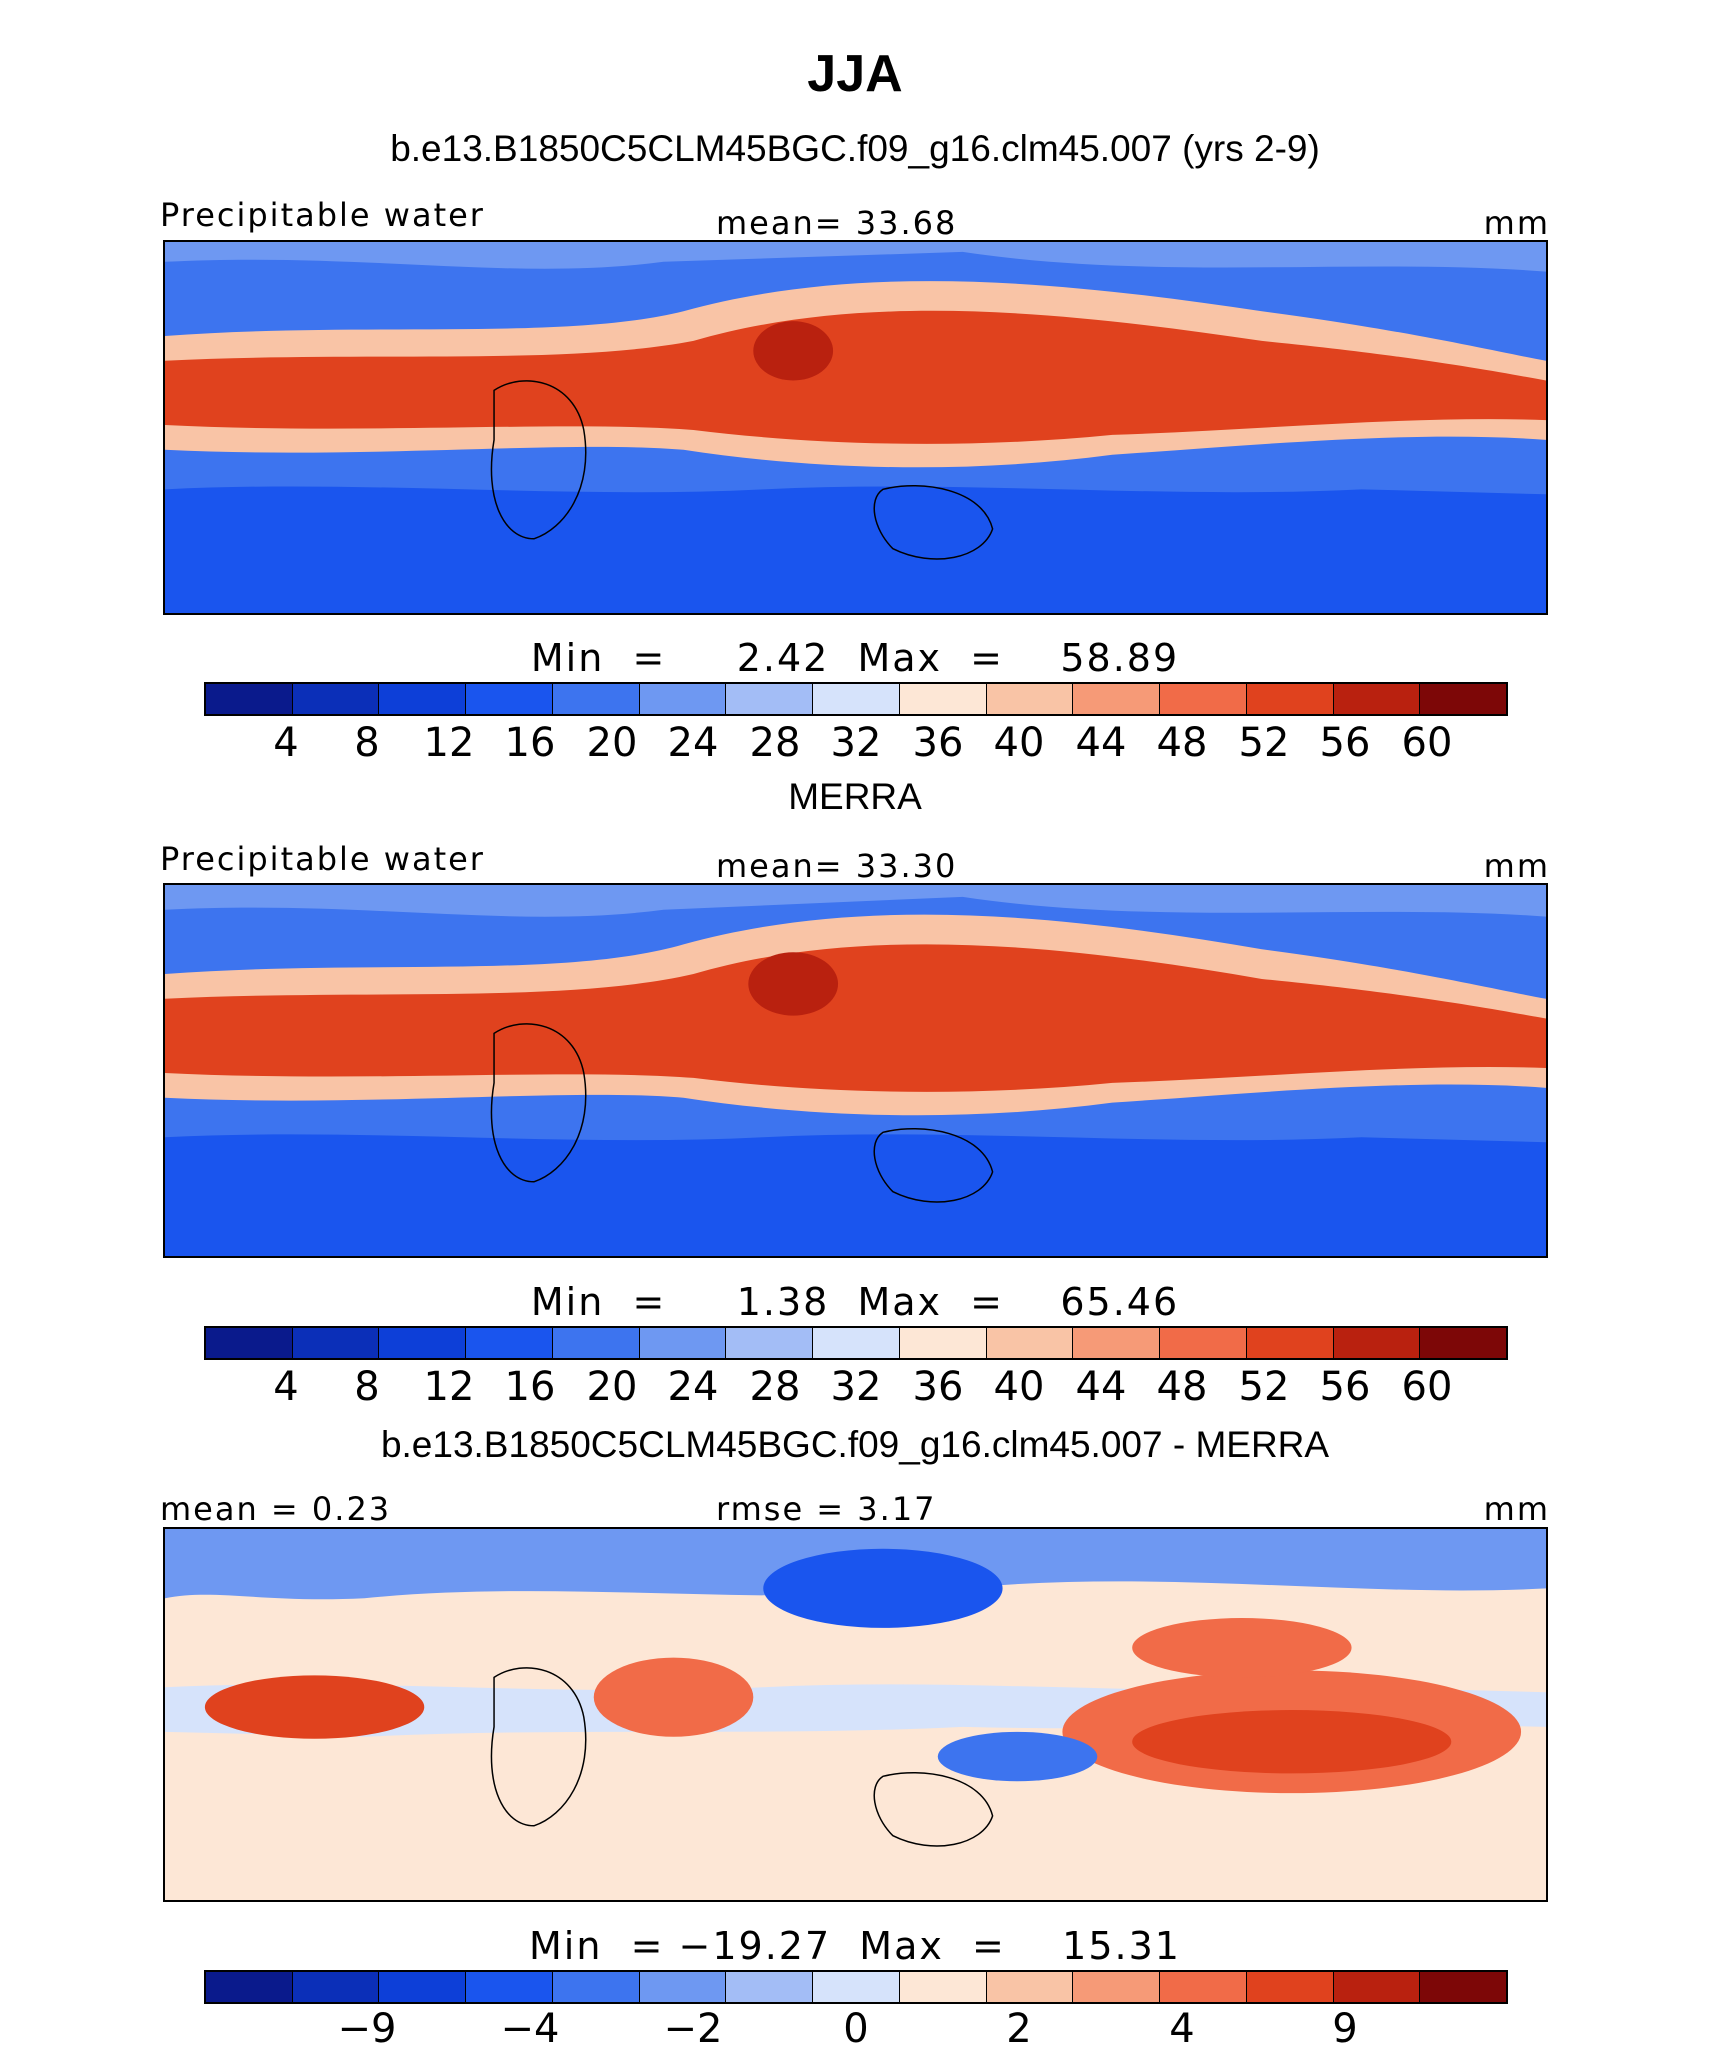 The height and width of the screenshot is (2052, 1710). What do you see at coordinates (855, 377) in the screenshot?
I see `panel-1-tropics-core` at bounding box center [855, 377].